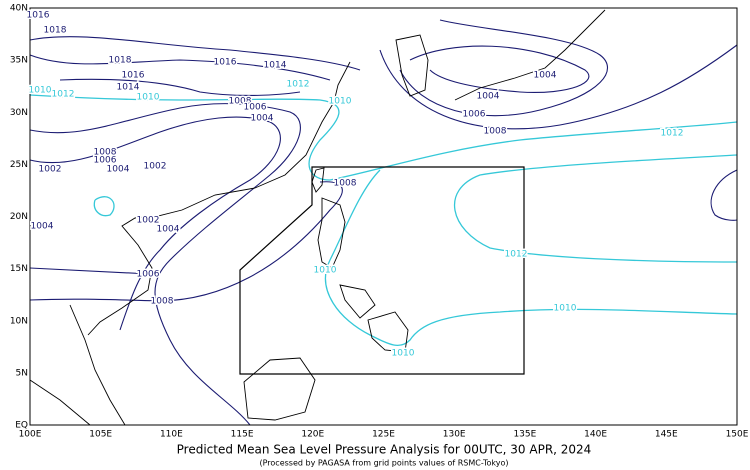  I want to click on lat-label: EQ, so click(21, 426).